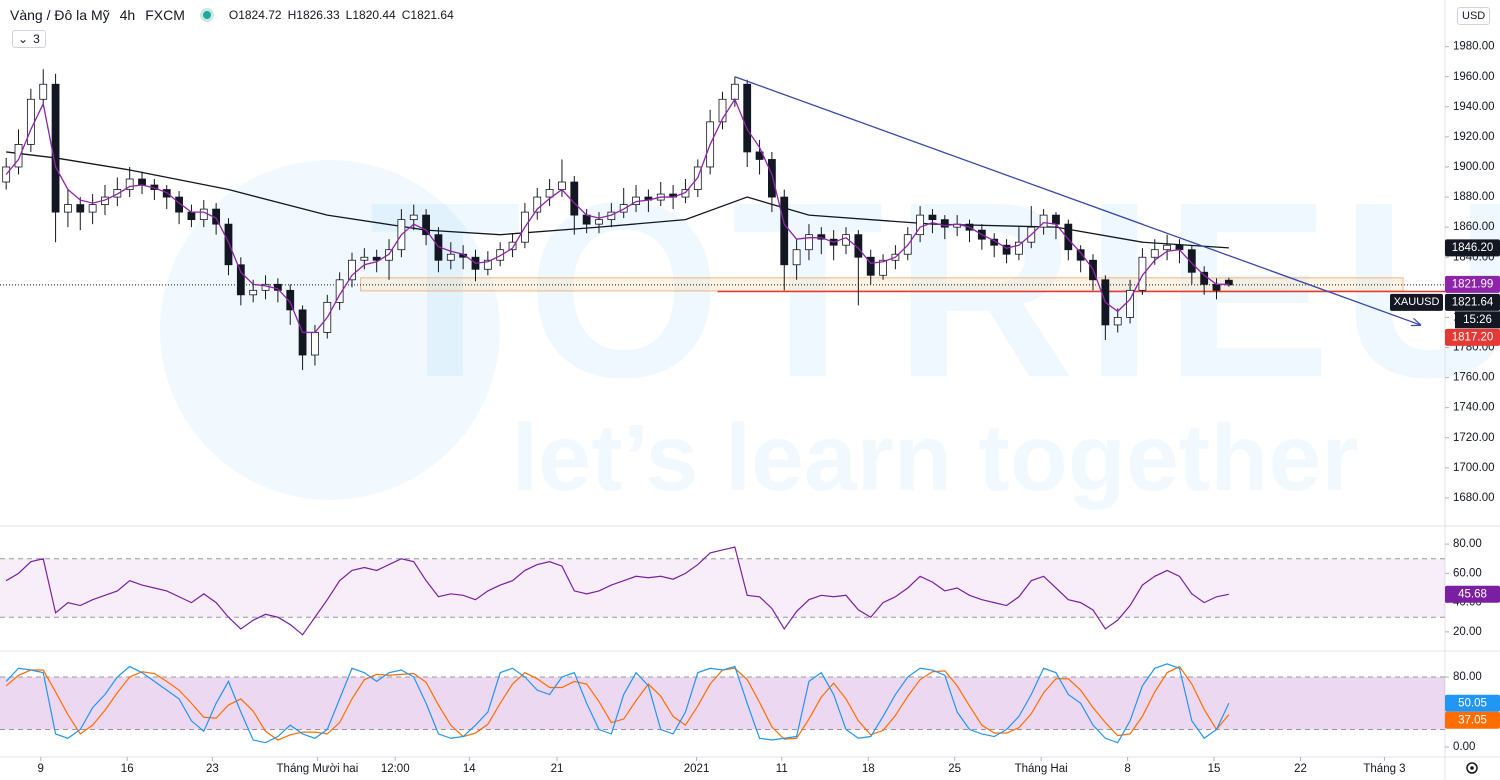 This screenshot has height=780, width=1500. I want to click on countdown-tag, so click(1477, 320).